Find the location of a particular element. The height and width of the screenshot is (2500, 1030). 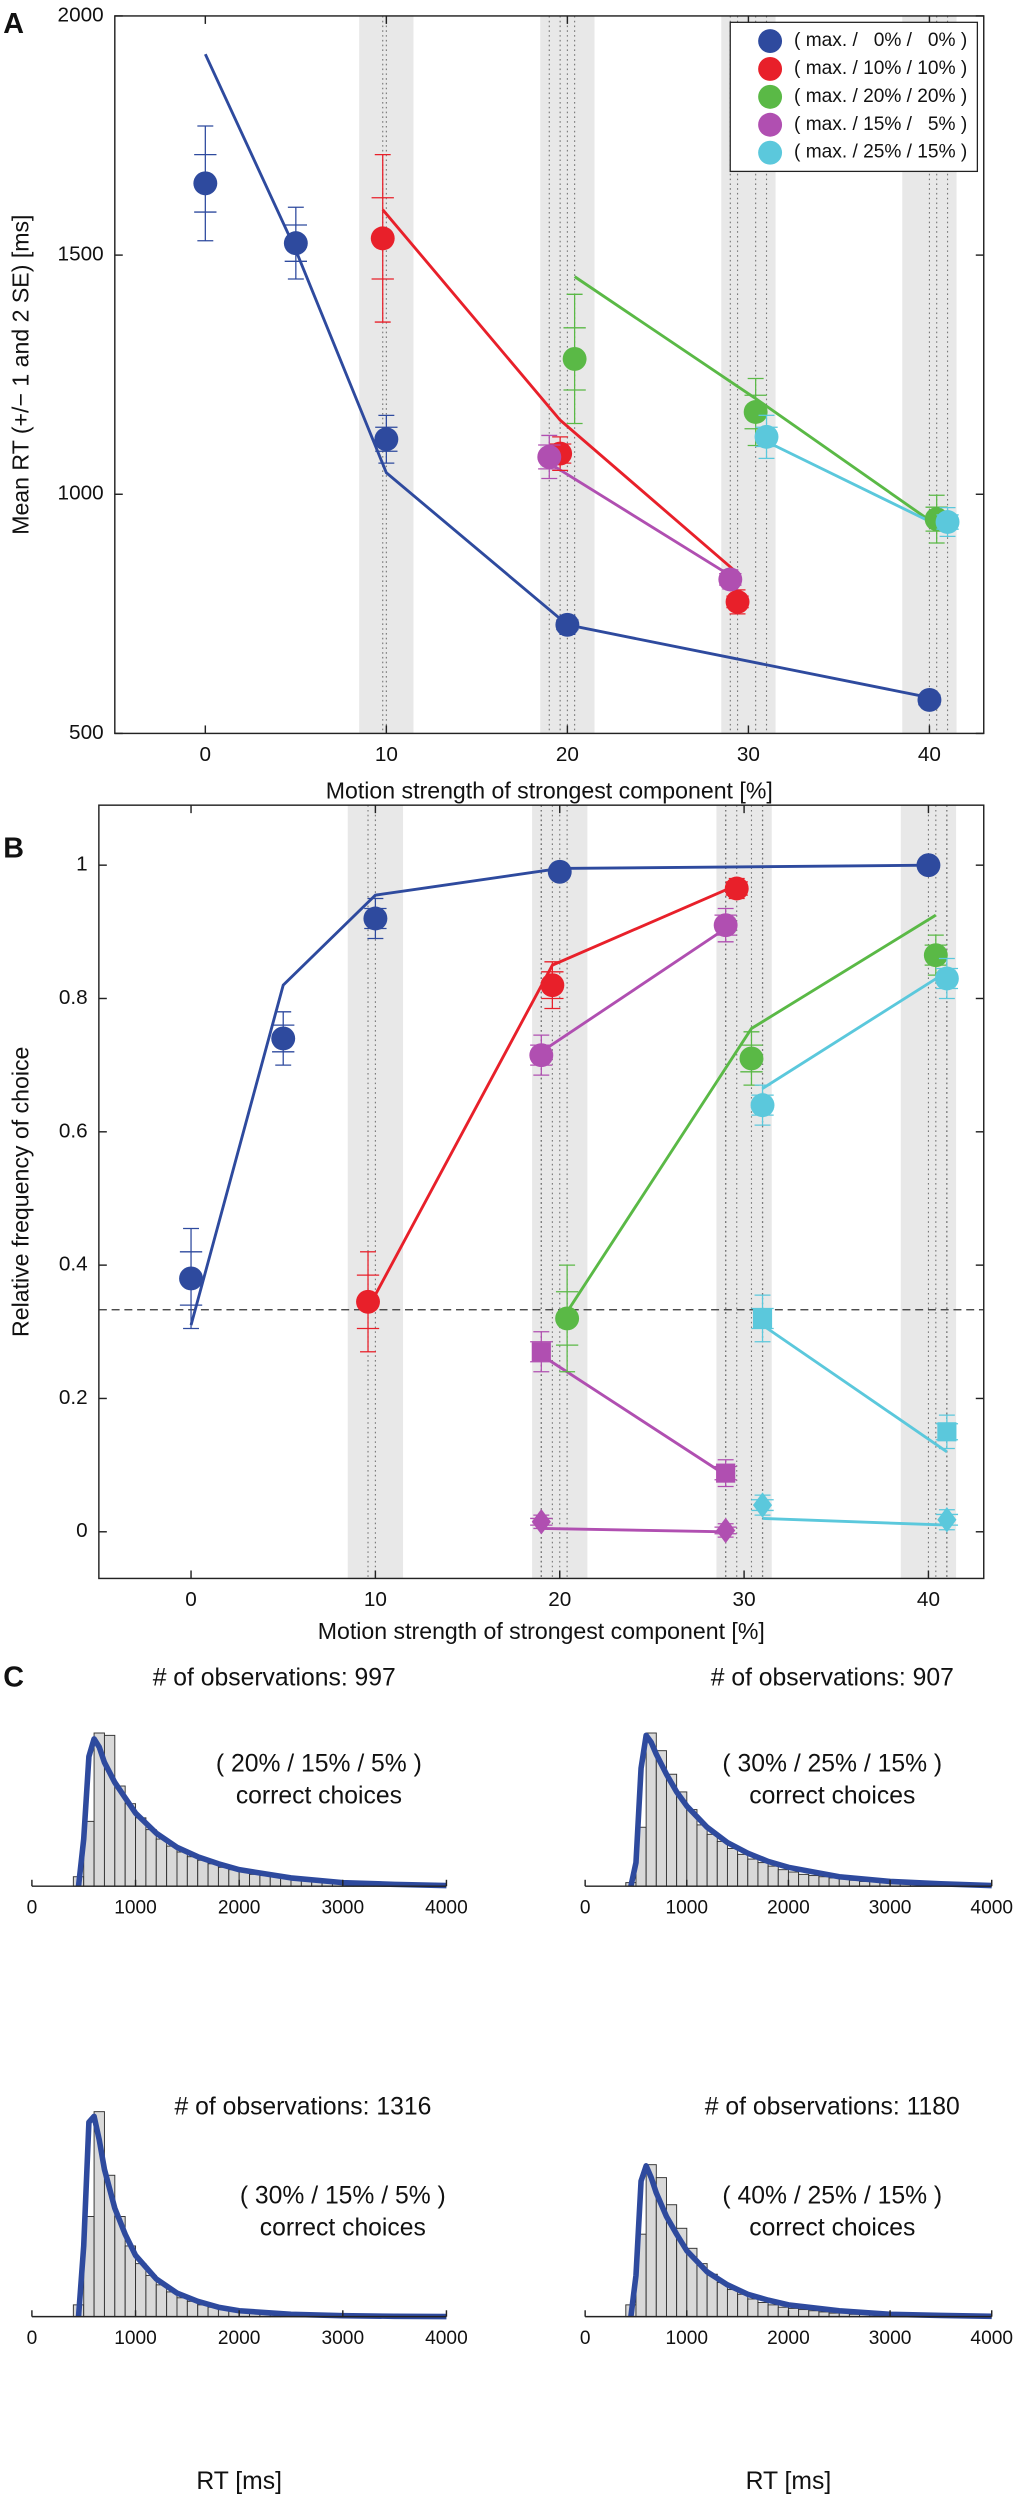

legend-label: ( max. / 25% / 15% ) is located at coordinates (880, 152).